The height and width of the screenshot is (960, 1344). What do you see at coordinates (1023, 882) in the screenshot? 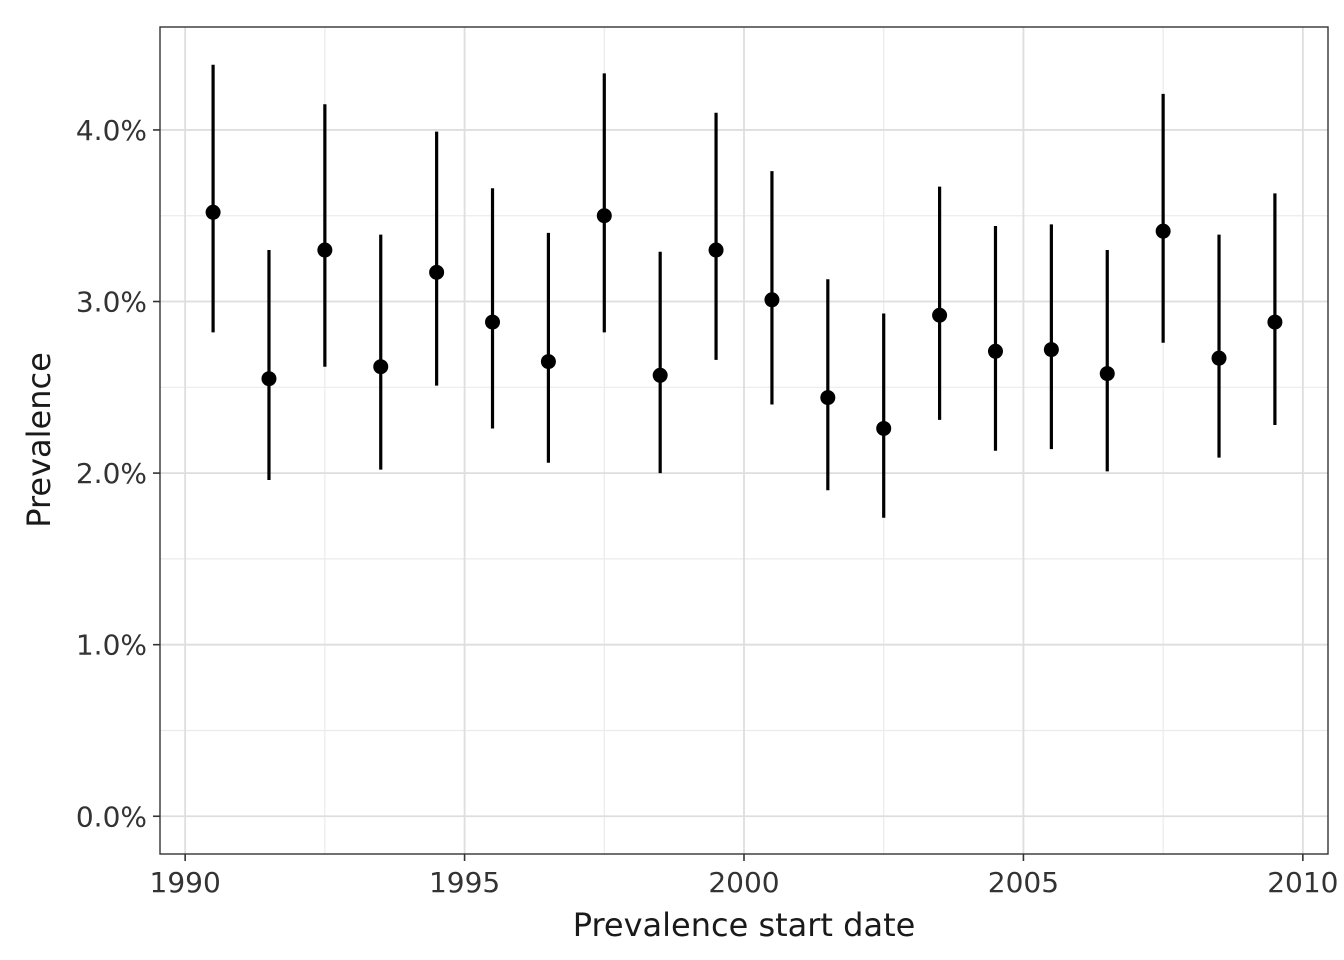
I see `x-tick-label: 2005` at bounding box center [1023, 882].